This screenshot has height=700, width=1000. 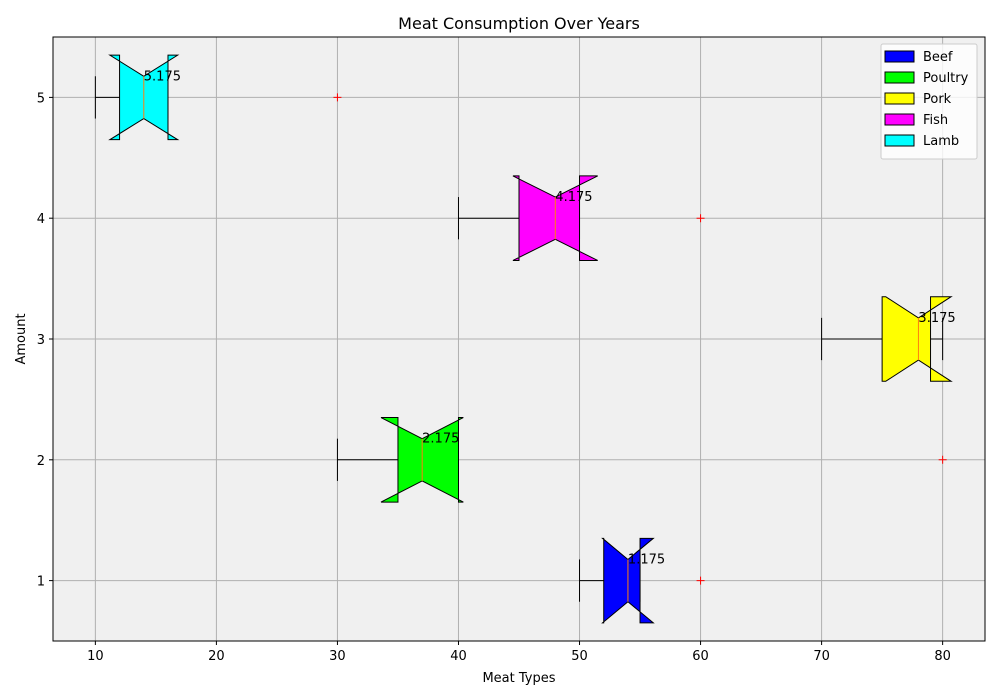 What do you see at coordinates (946, 78) in the screenshot?
I see `legend-label: Poultry` at bounding box center [946, 78].